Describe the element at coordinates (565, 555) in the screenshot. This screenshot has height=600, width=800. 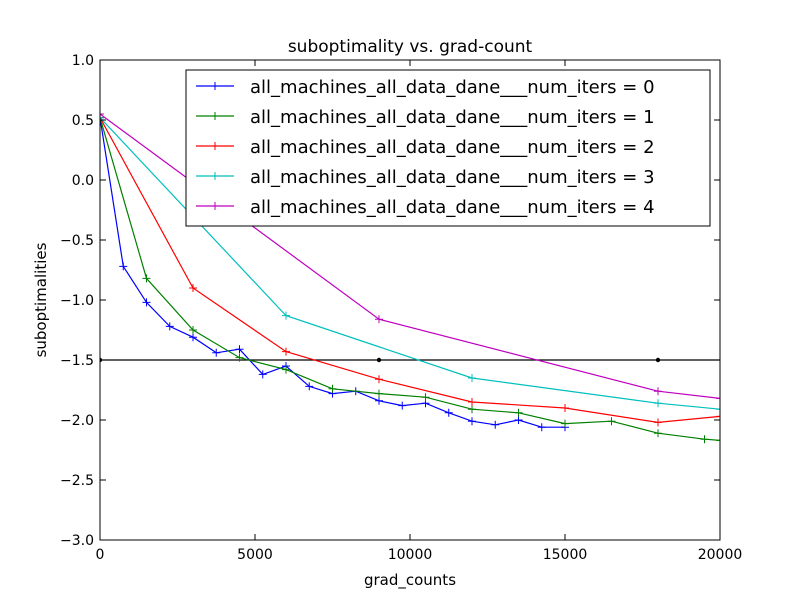
I see `x-tick-label: 15000` at that location.